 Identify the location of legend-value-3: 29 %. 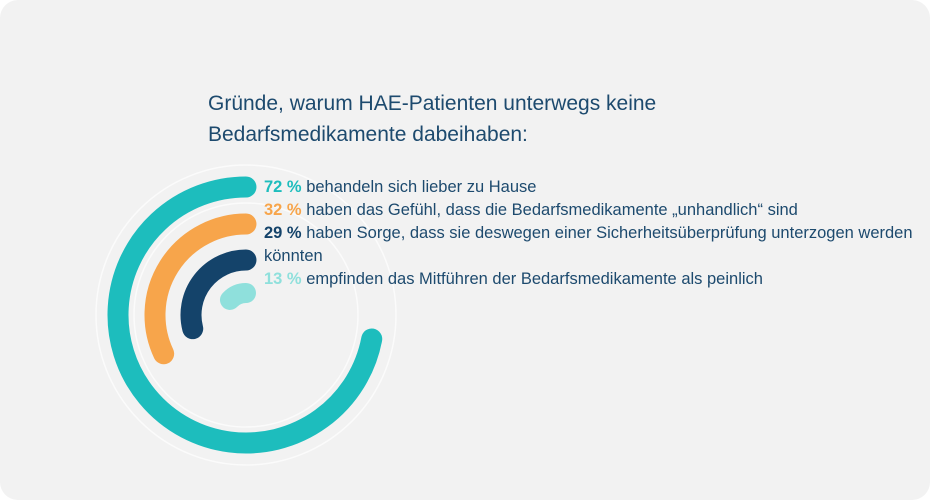
(283, 233).